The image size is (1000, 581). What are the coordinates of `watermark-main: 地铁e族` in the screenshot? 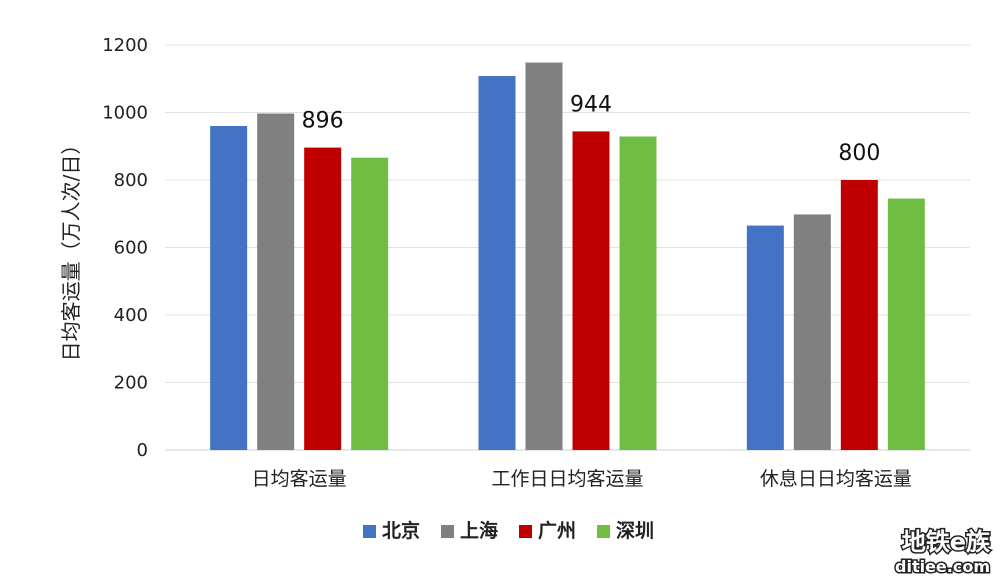 It's located at (946, 542).